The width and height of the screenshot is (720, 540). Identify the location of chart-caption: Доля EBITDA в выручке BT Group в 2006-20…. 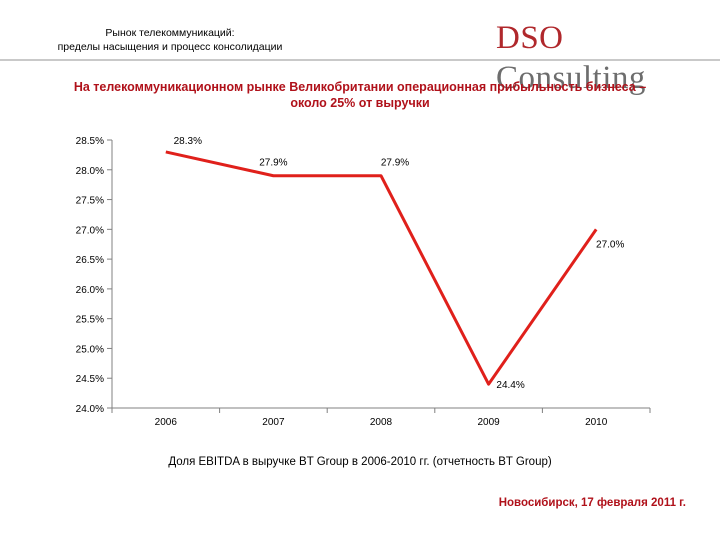
(360, 462).